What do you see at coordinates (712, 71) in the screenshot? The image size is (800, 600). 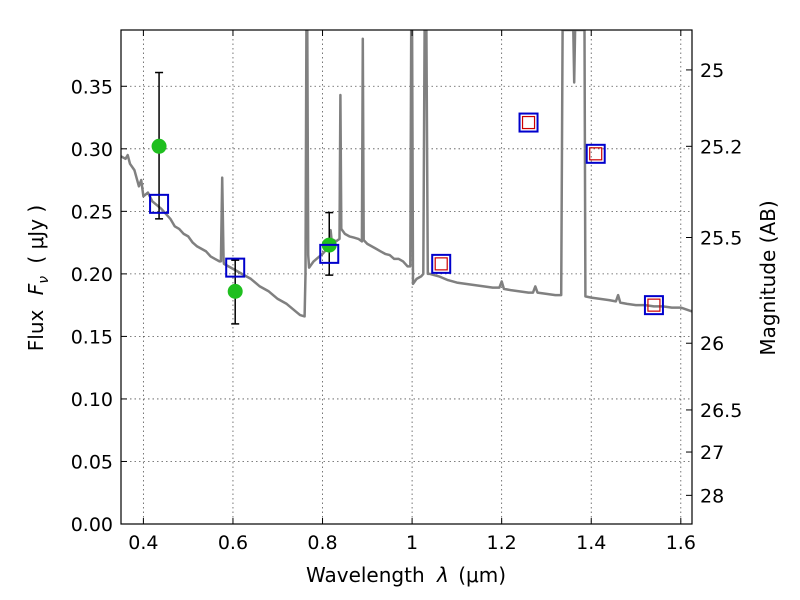 I see `y2-tick-label: 25` at bounding box center [712, 71].